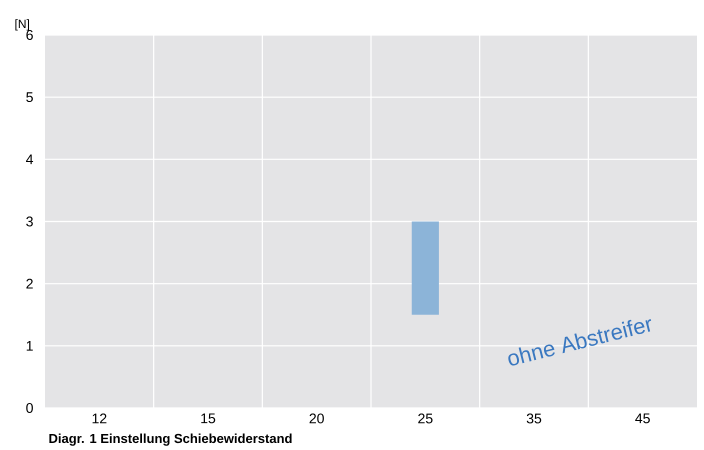  Describe the element at coordinates (642, 419) in the screenshot. I see `x-tick-label: 45` at that location.